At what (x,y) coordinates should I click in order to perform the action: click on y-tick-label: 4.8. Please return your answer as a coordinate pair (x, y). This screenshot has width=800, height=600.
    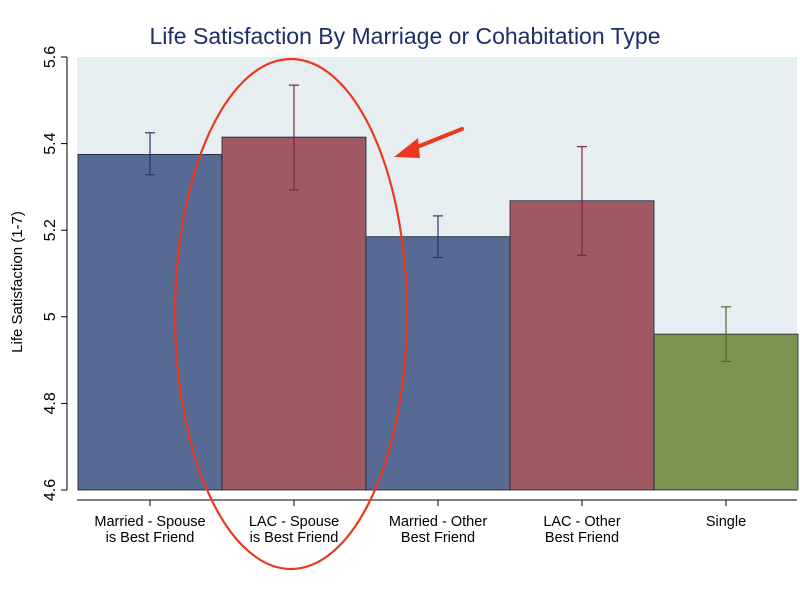
    Looking at the image, I should click on (50, 403).